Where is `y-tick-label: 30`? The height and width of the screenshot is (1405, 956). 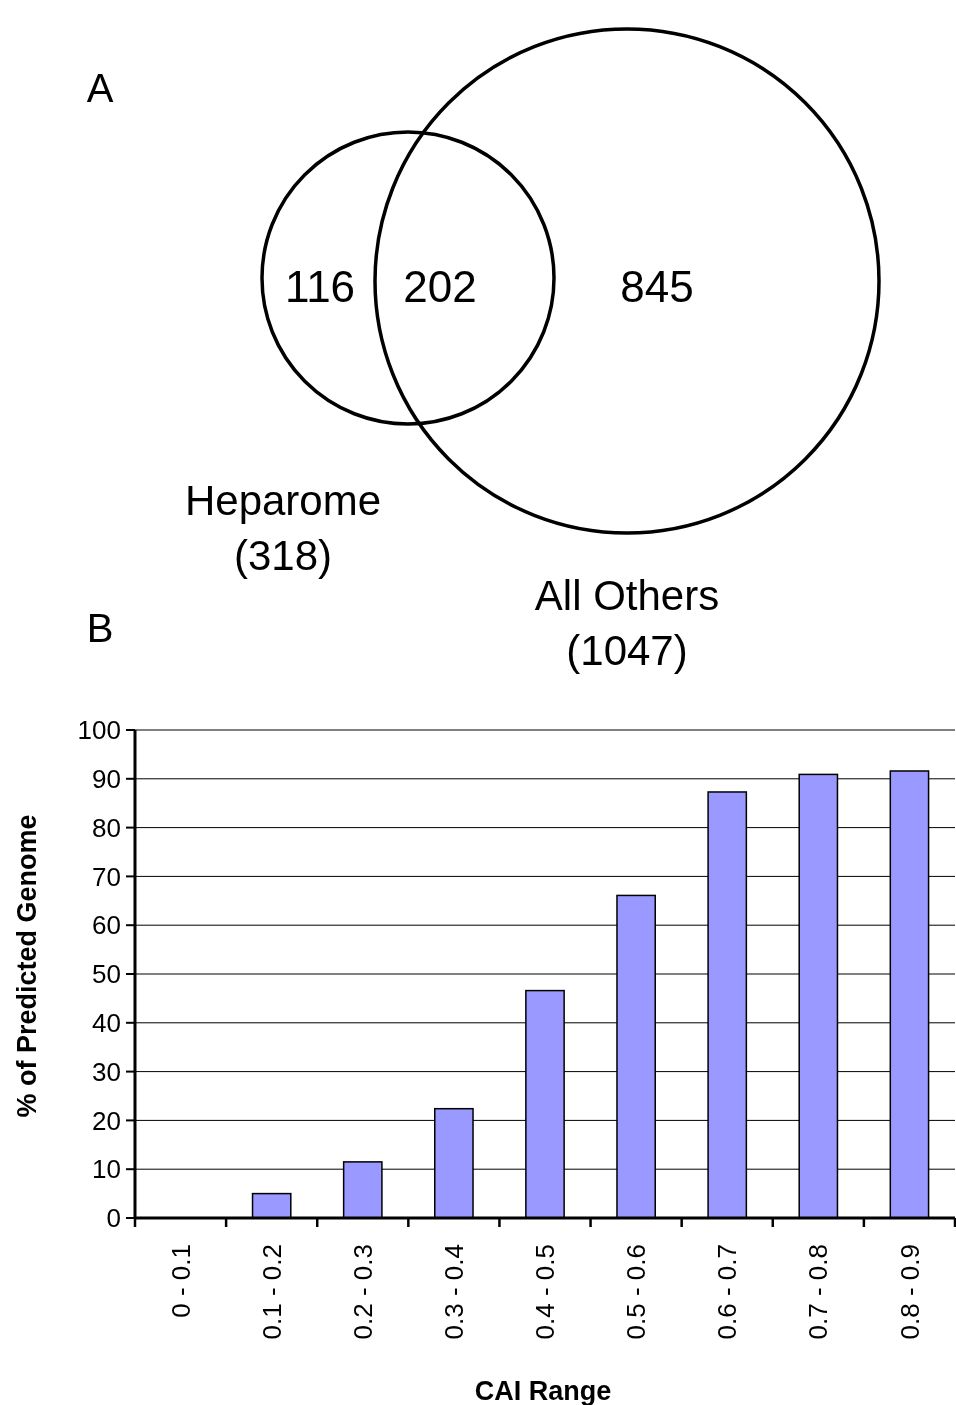 y-tick-label: 30 is located at coordinates (106, 1071).